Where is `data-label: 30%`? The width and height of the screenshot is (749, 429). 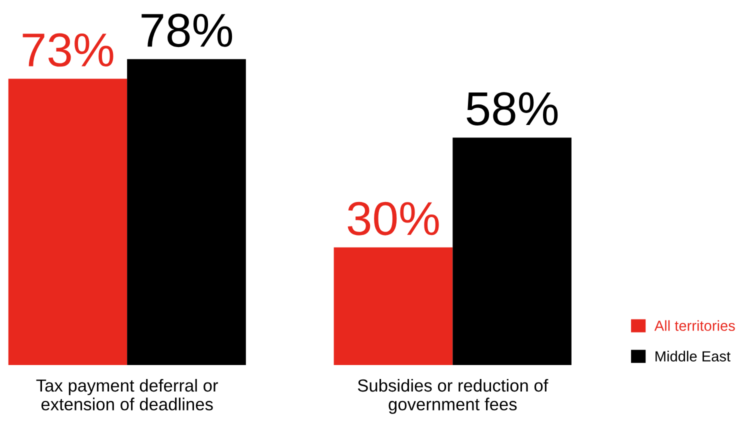 data-label: 30% is located at coordinates (393, 219).